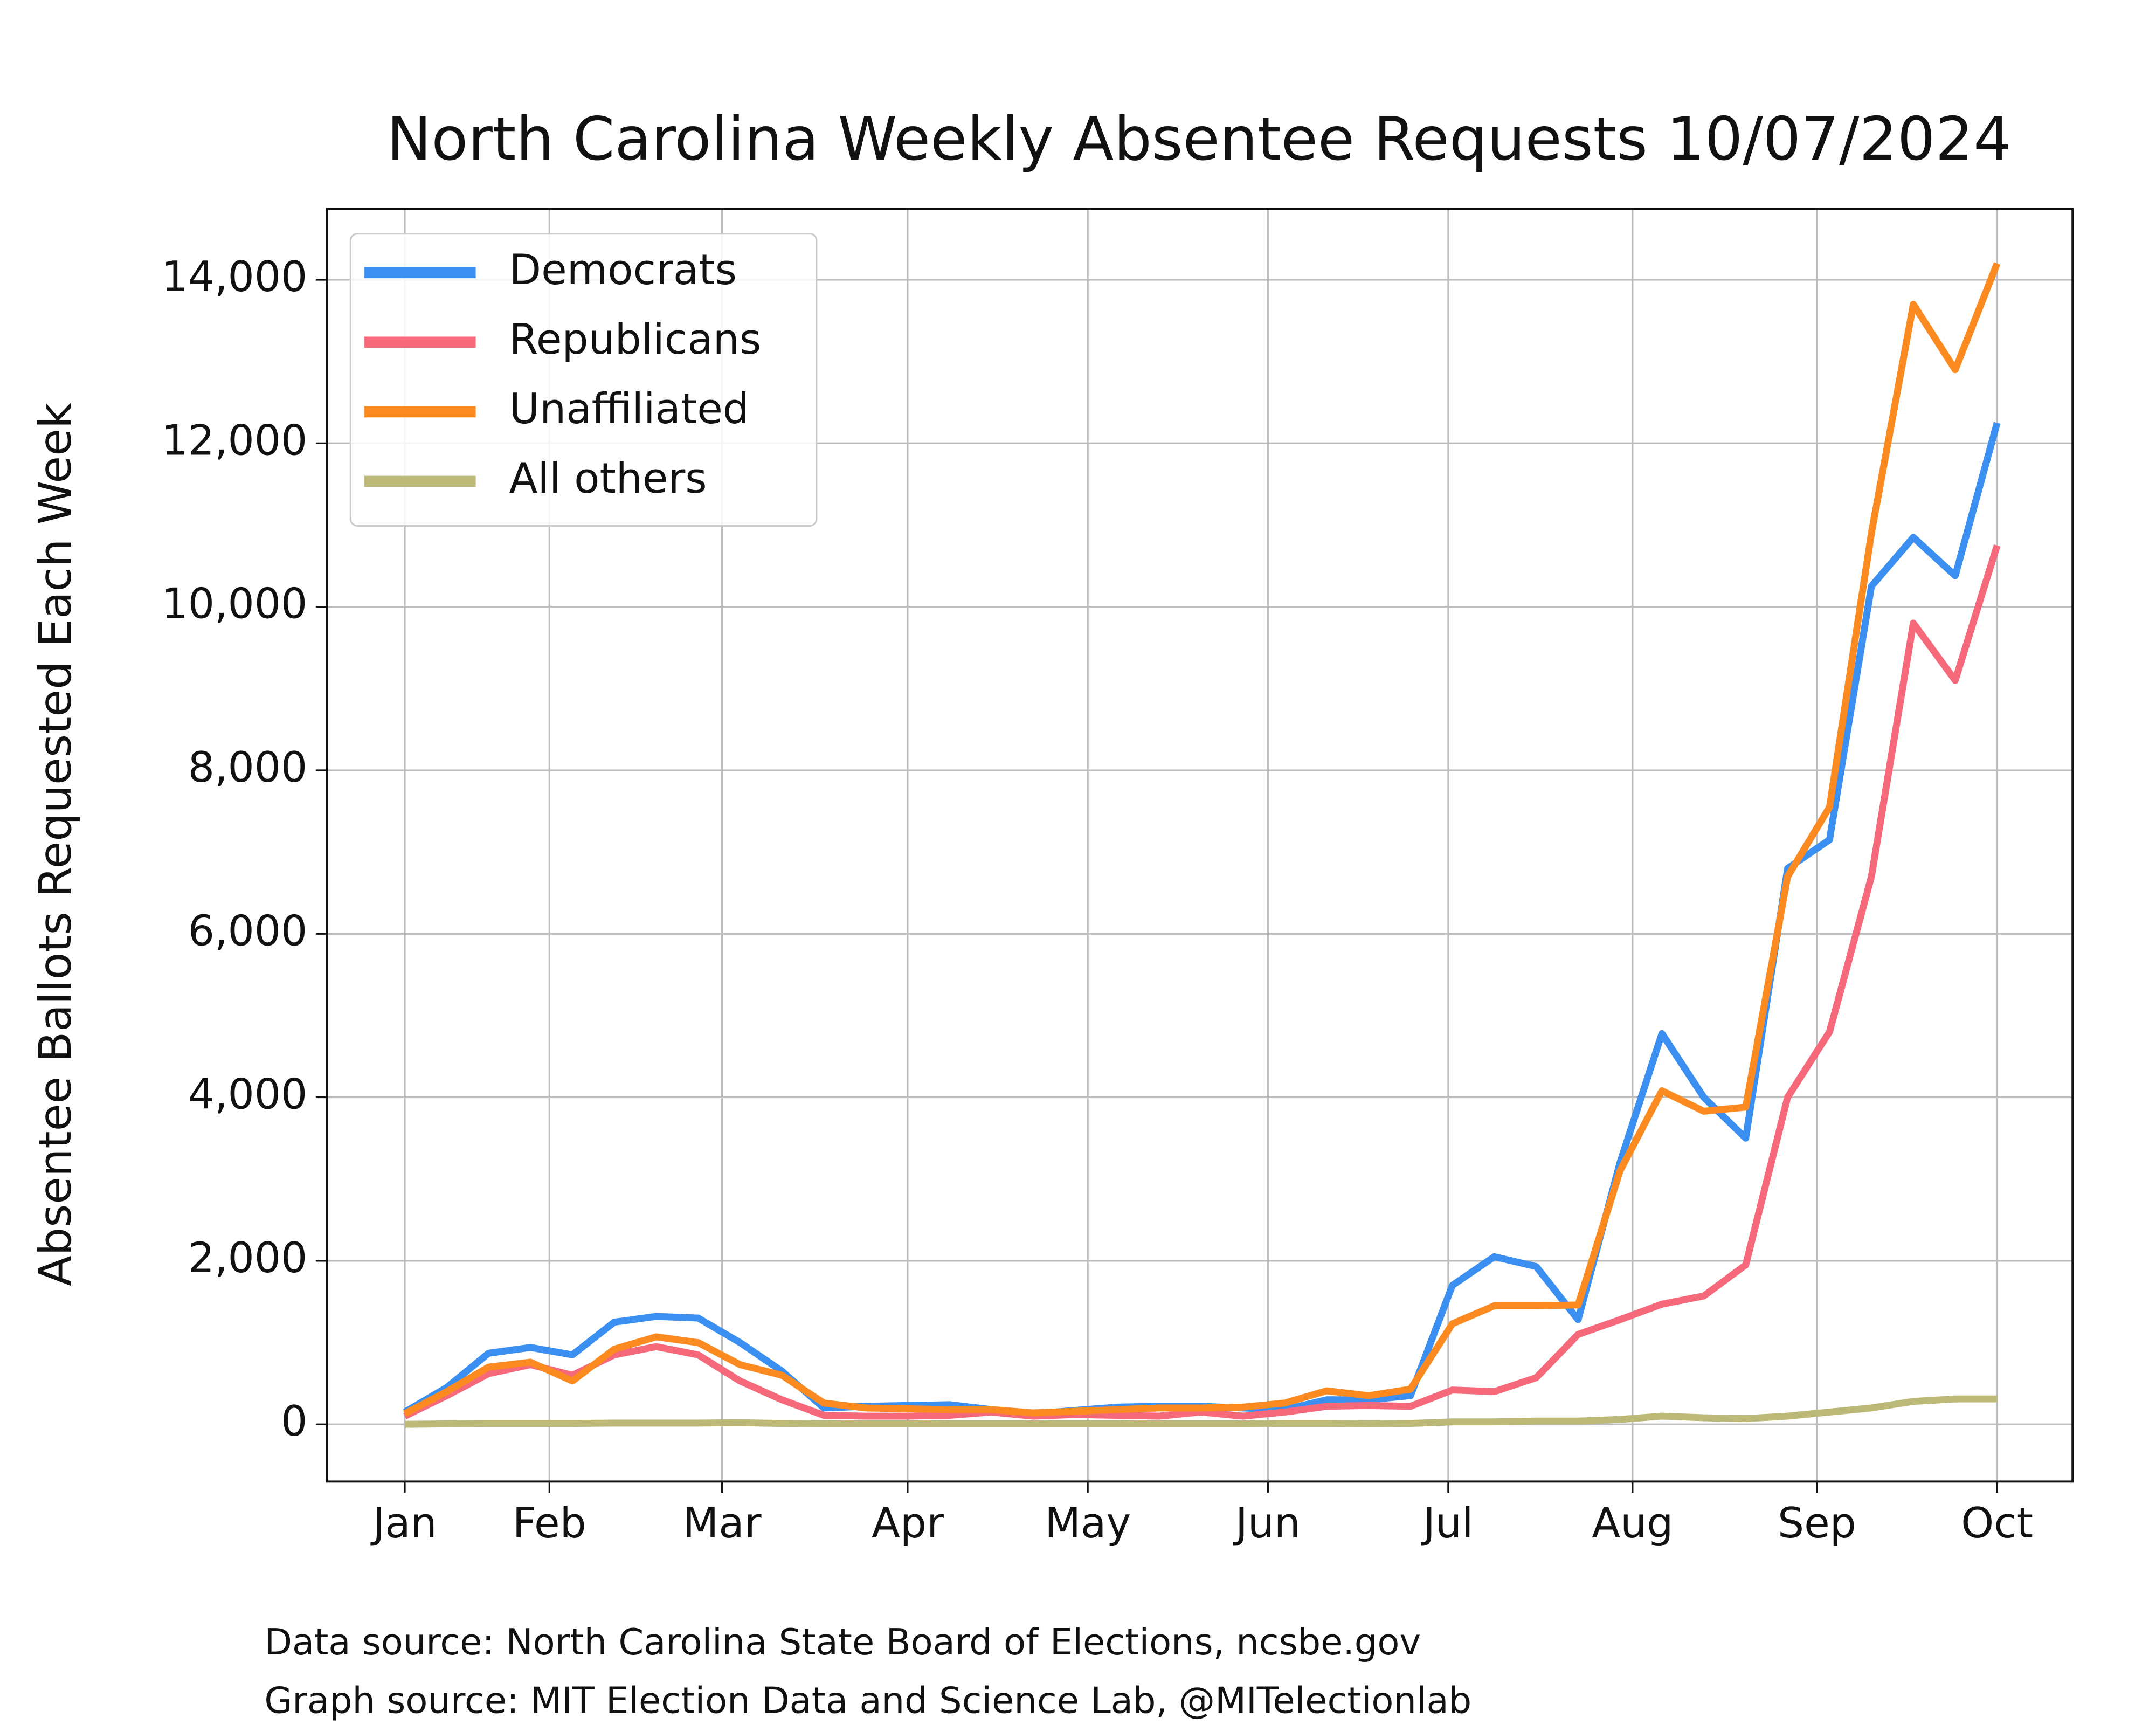 Image resolution: width=2156 pixels, height=1725 pixels. I want to click on series-line, so click(1201, 1411).